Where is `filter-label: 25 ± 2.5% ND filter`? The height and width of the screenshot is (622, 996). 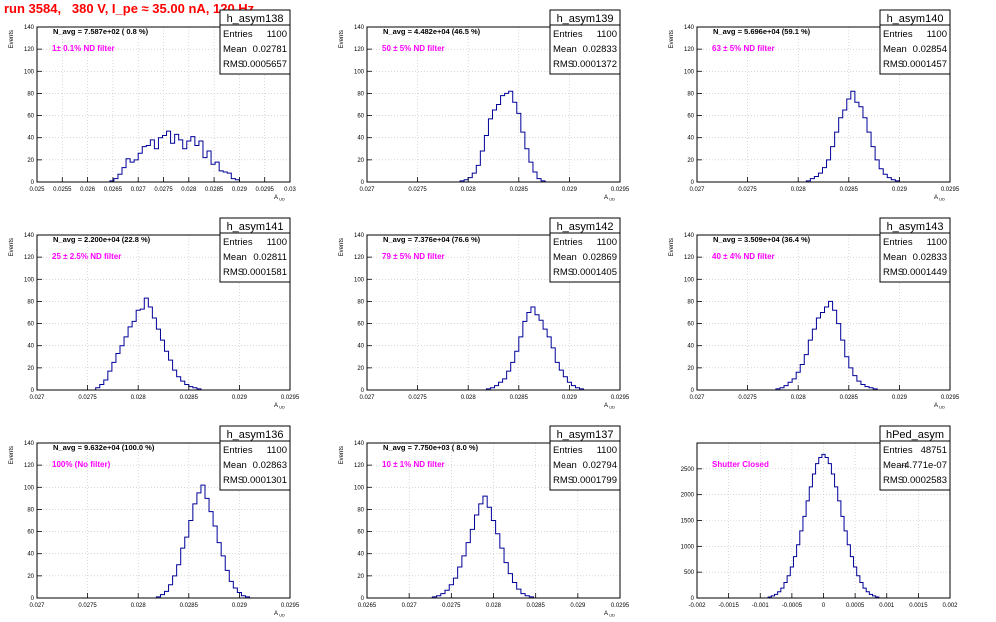 filter-label: 25 ± 2.5% ND filter is located at coordinates (86, 256).